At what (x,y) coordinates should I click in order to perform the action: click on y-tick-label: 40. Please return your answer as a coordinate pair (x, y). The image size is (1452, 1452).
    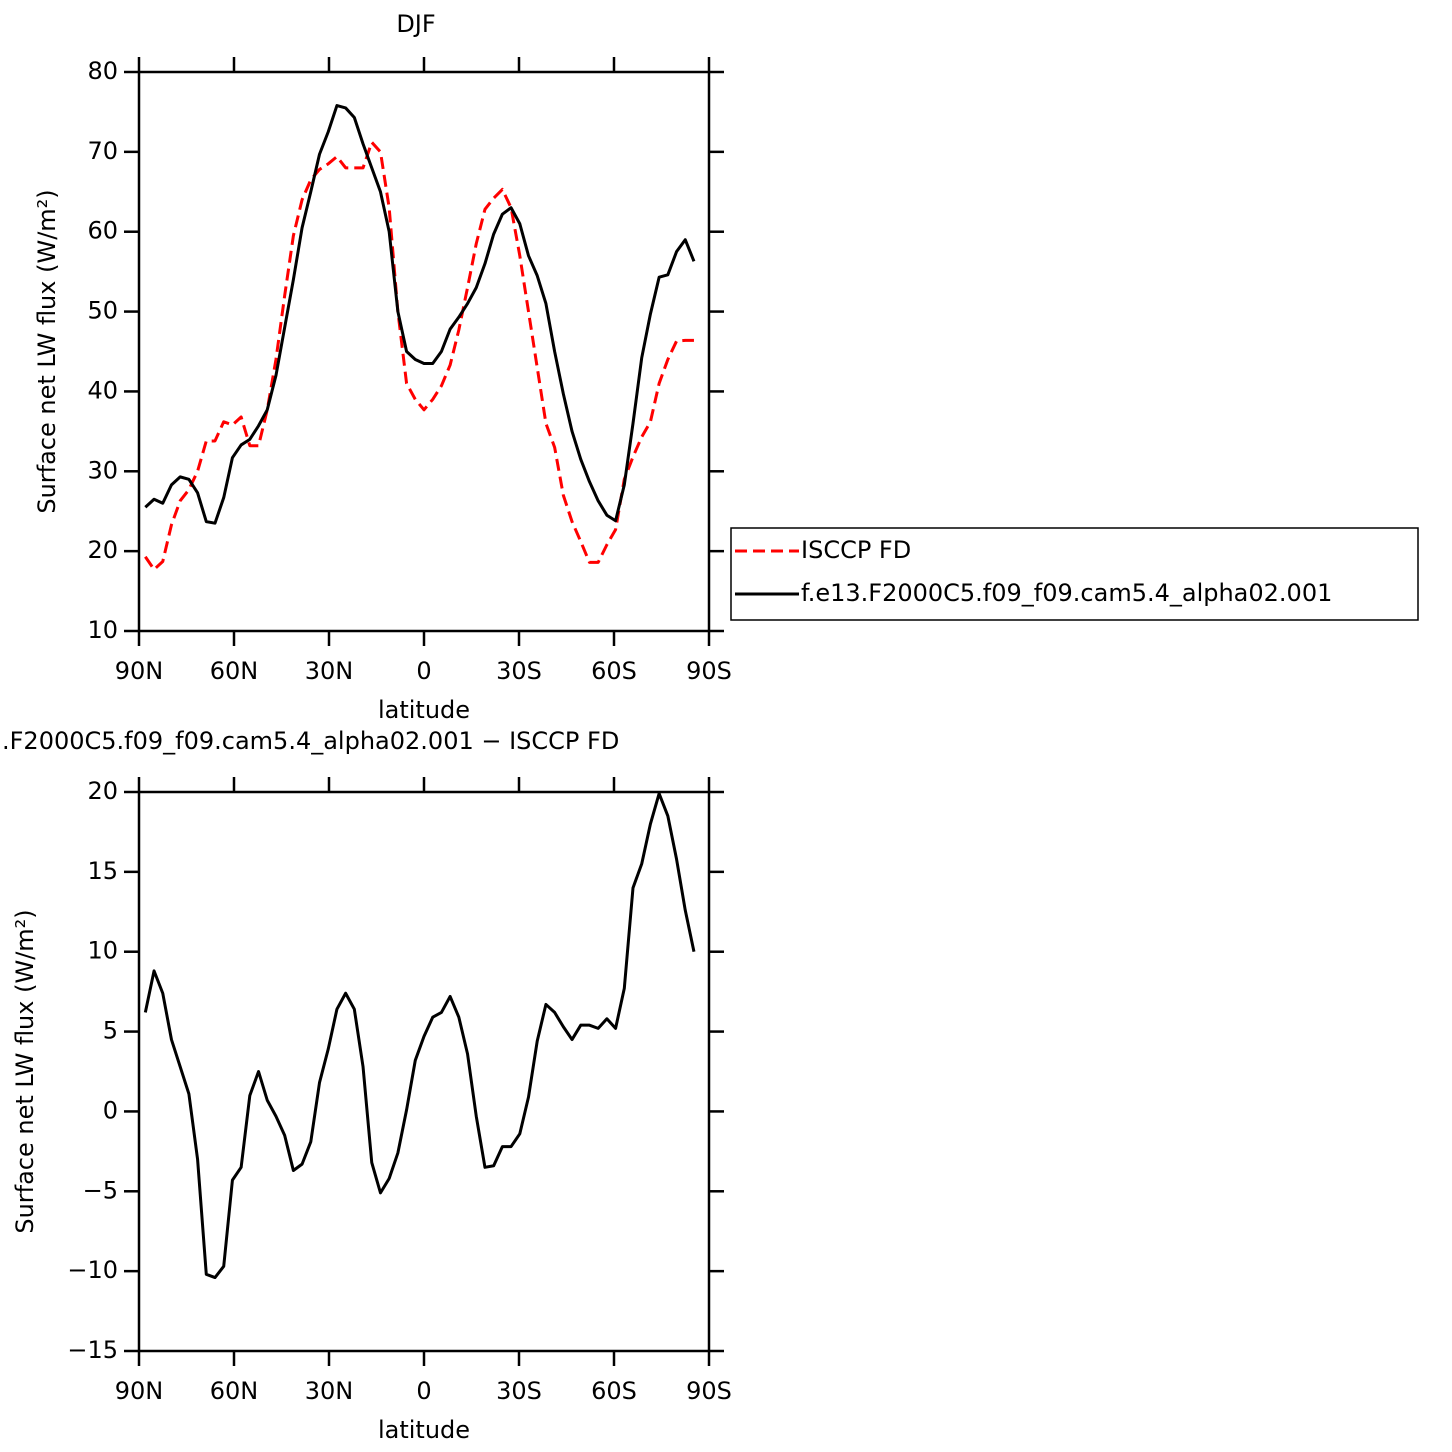
    Looking at the image, I should click on (102, 390).